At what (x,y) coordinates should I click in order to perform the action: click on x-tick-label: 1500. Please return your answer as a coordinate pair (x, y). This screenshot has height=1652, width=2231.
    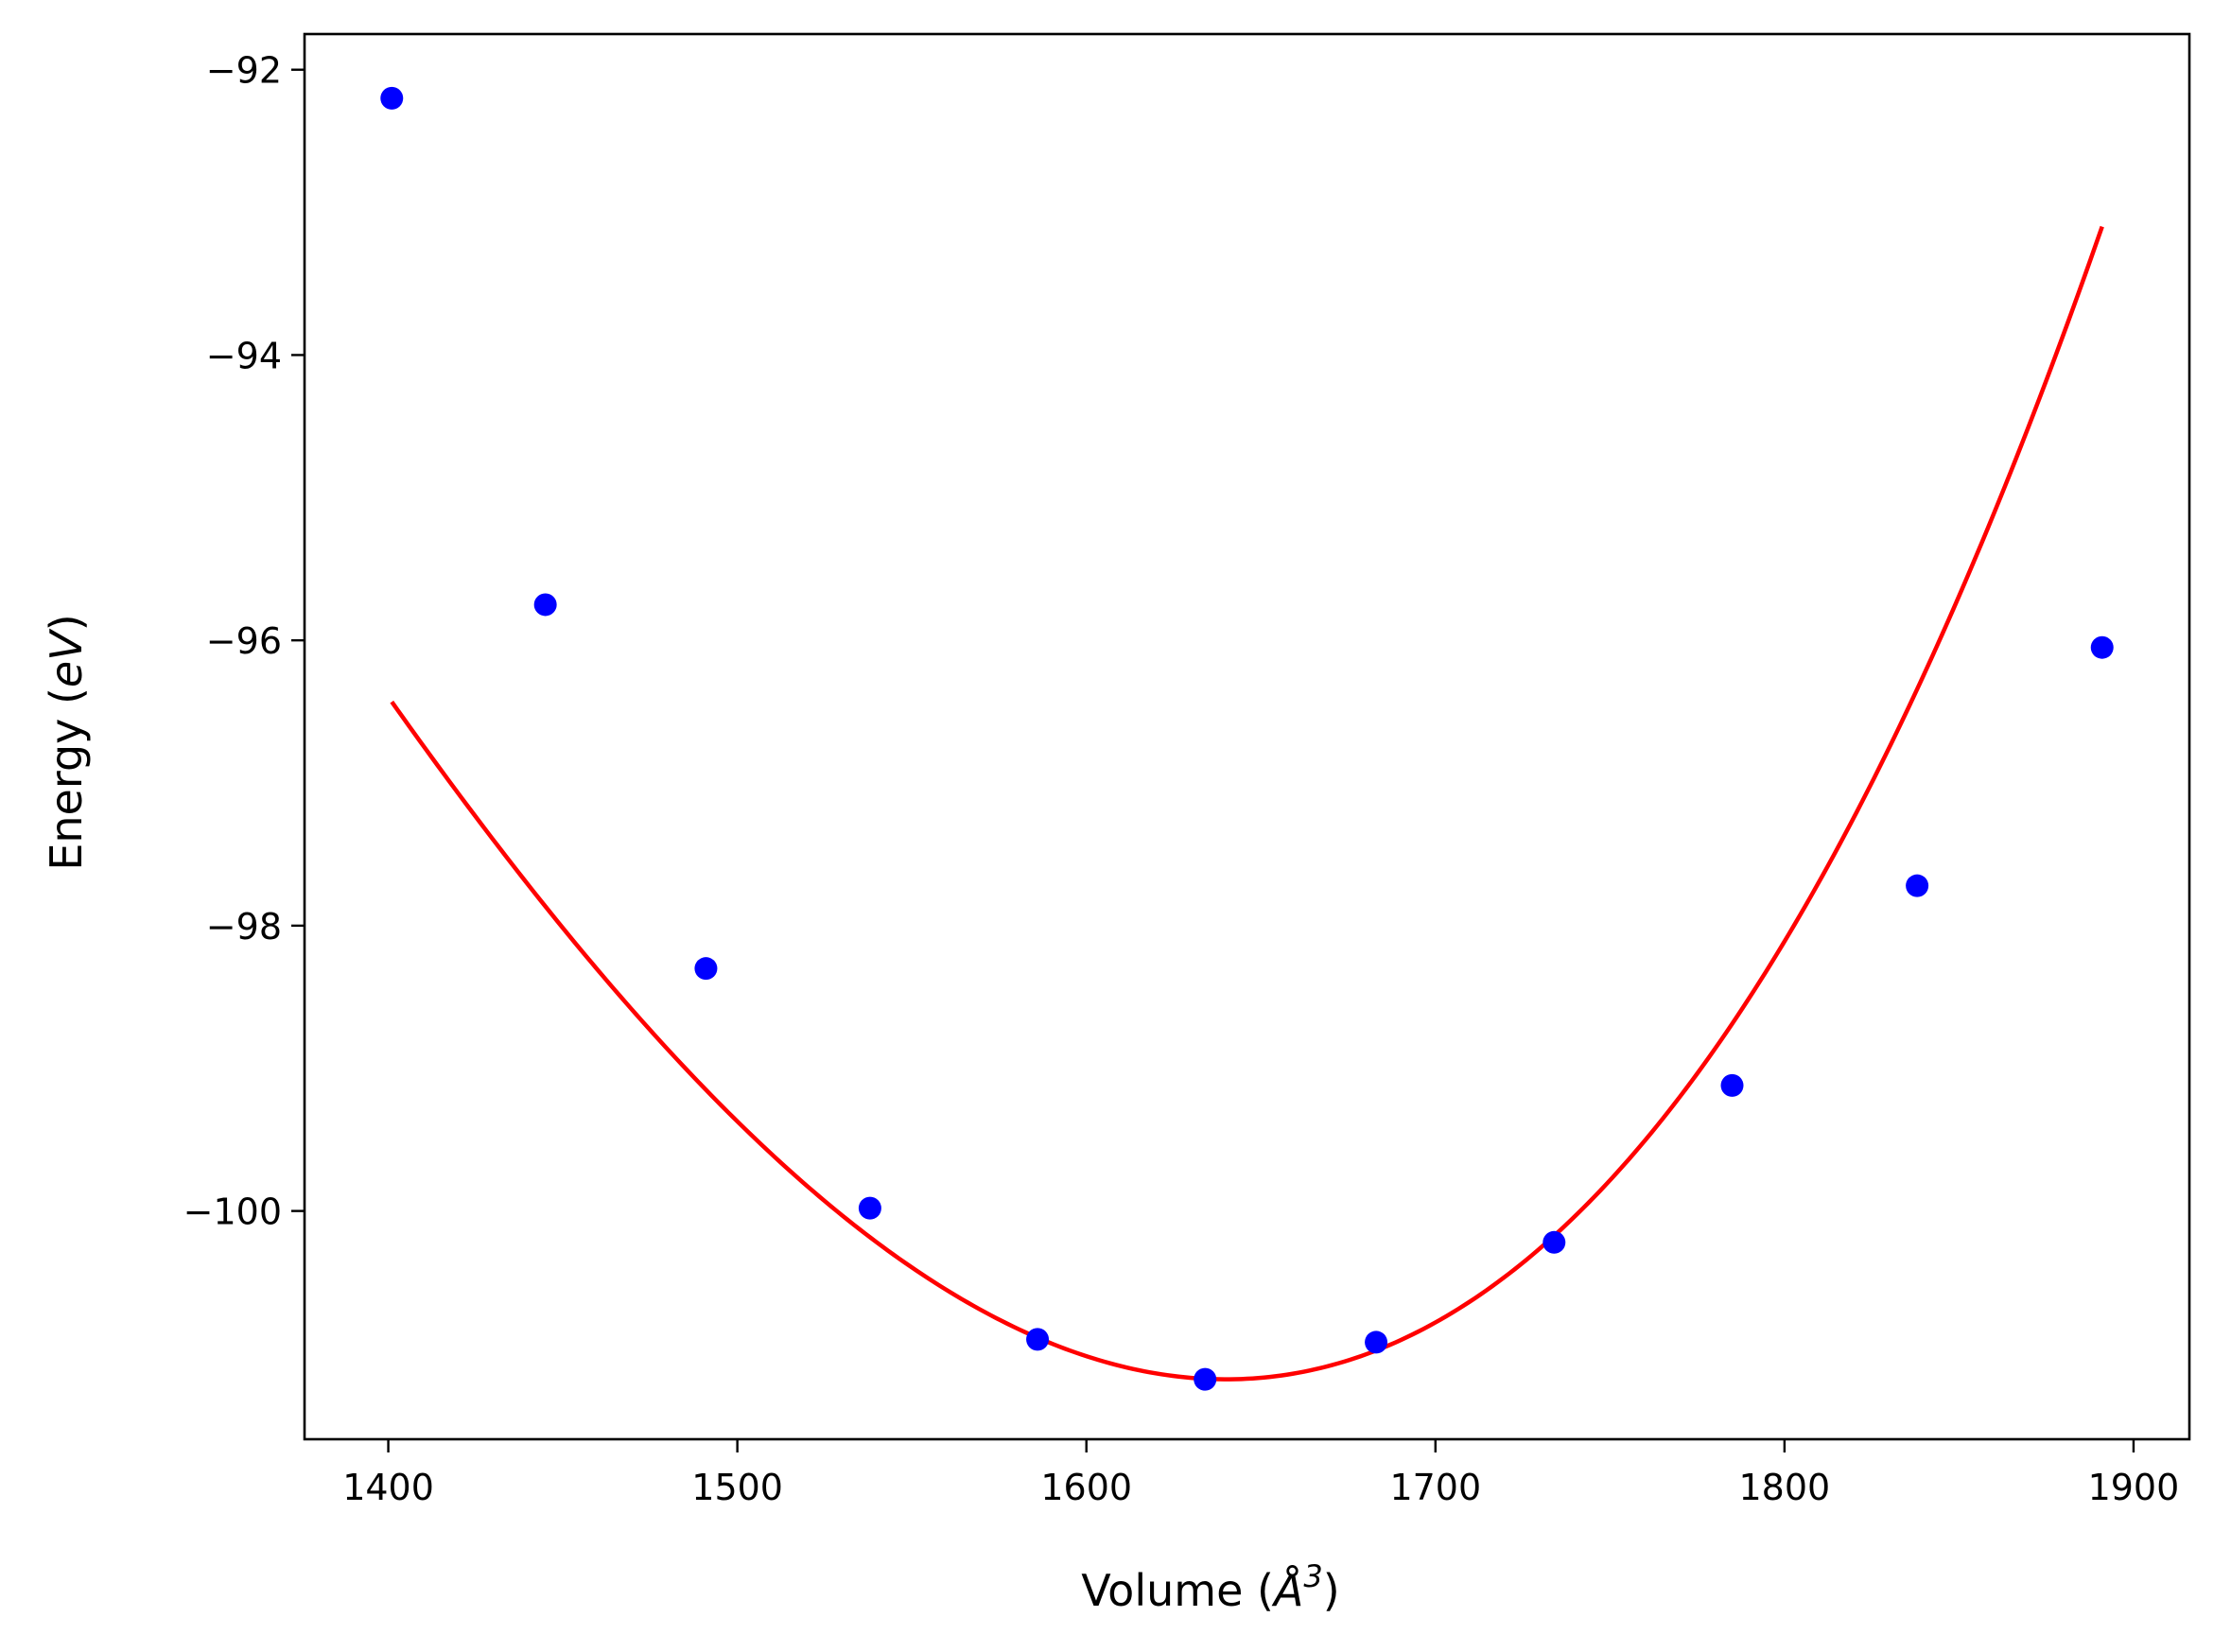
    Looking at the image, I should click on (737, 1488).